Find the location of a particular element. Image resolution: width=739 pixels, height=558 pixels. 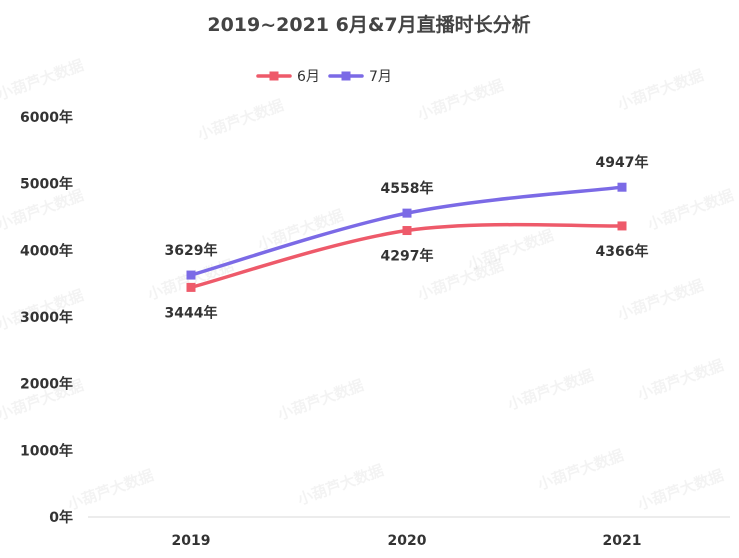

y-tick-label: 6000年 is located at coordinates (46, 117).